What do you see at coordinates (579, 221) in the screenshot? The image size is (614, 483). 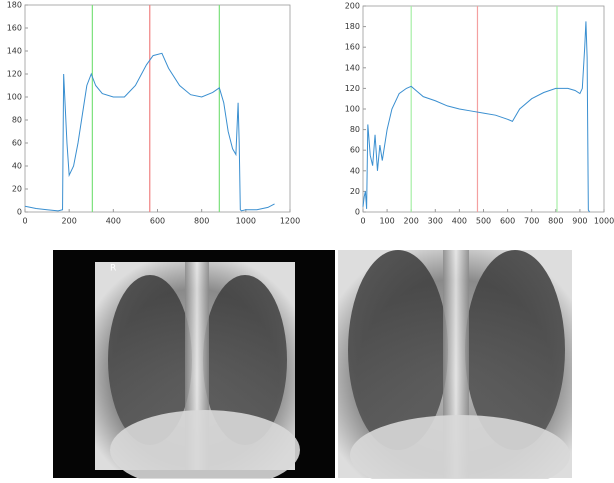 I see `x-tick-label: 900` at bounding box center [579, 221].